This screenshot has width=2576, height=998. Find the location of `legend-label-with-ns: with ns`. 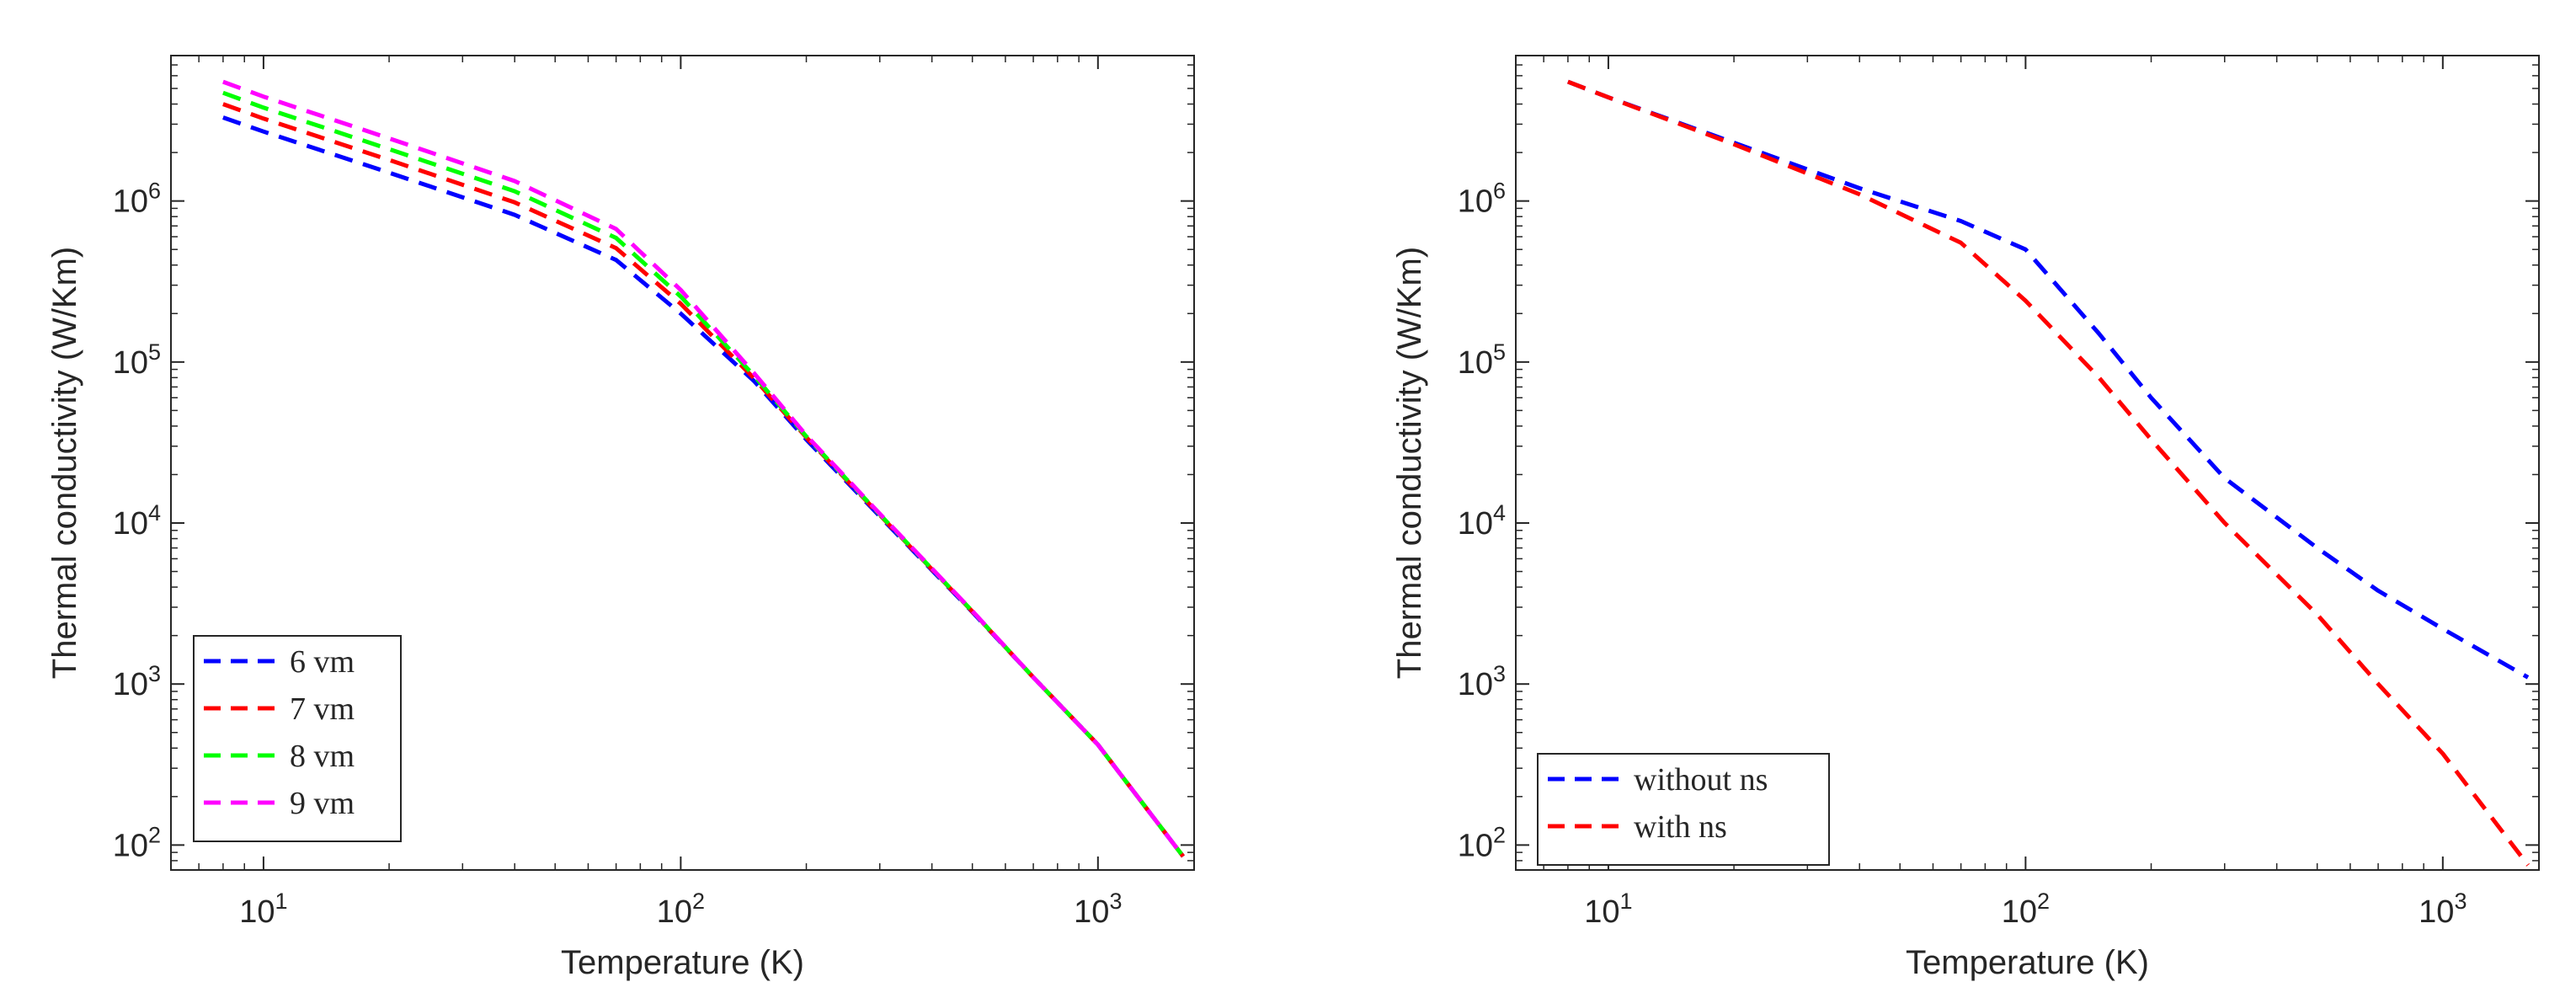

legend-label-with-ns: with ns is located at coordinates (1680, 827).